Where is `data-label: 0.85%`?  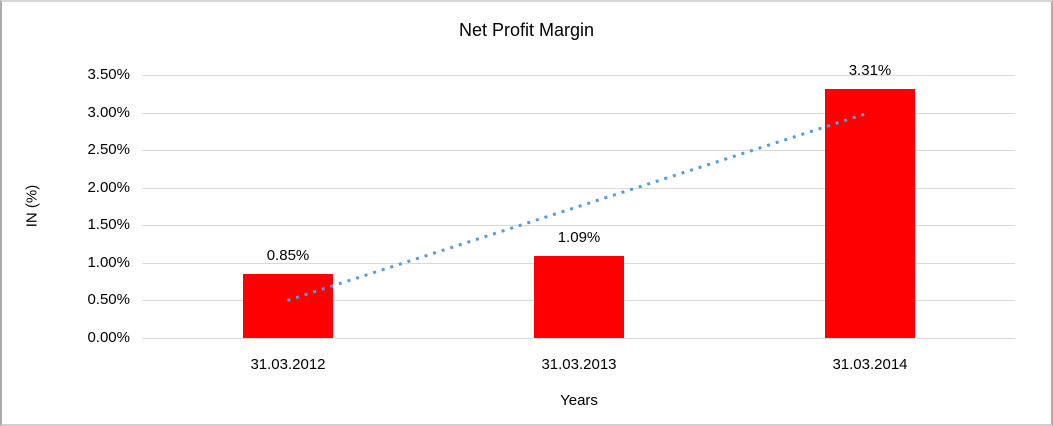 data-label: 0.85% is located at coordinates (288, 255).